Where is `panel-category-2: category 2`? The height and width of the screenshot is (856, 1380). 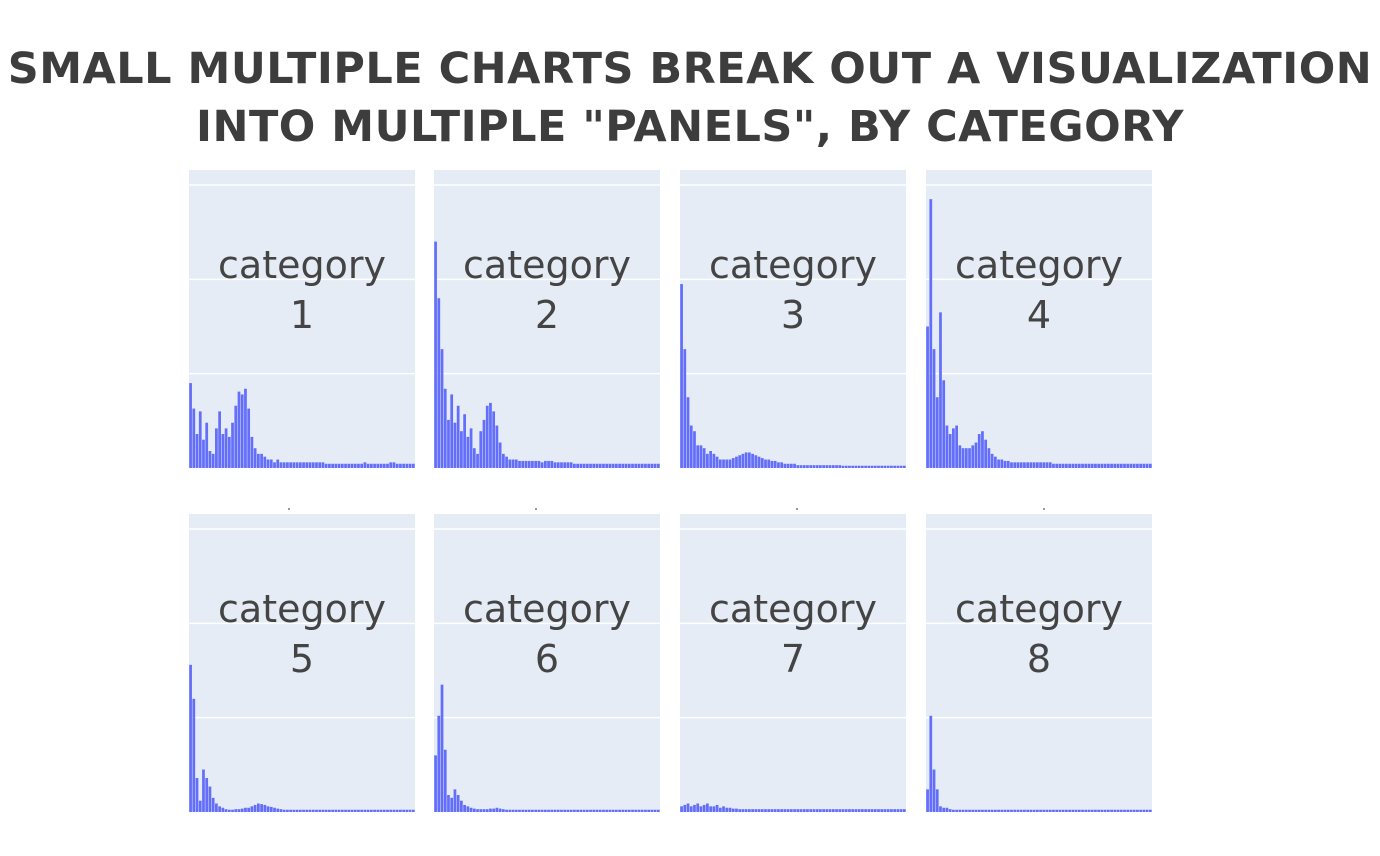
panel-category-2: category 2 is located at coordinates (547, 319).